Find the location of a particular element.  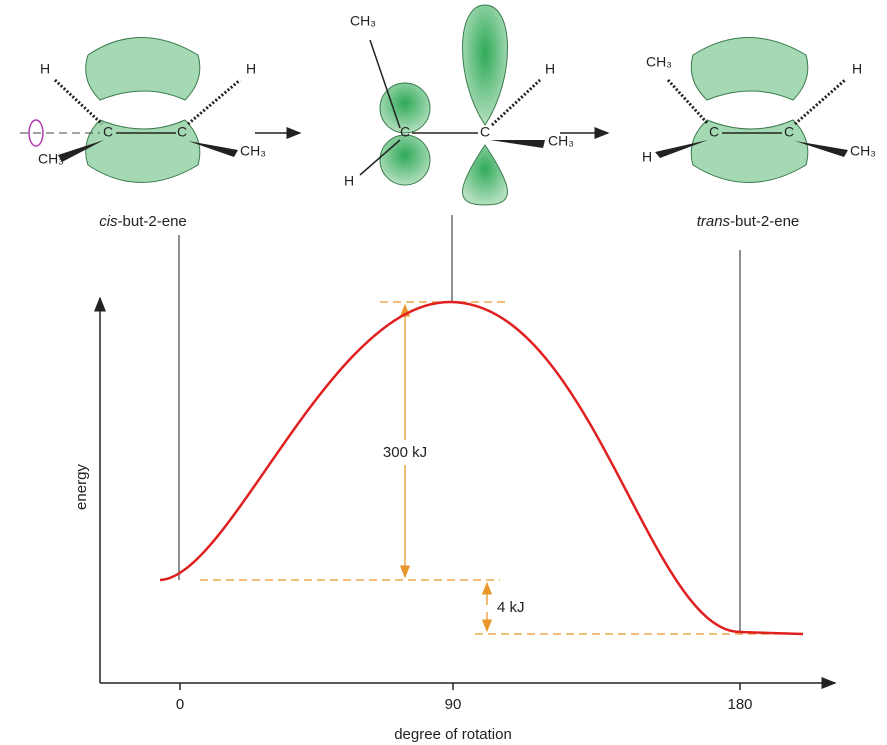

name-prefix: trans is located at coordinates (714, 221).